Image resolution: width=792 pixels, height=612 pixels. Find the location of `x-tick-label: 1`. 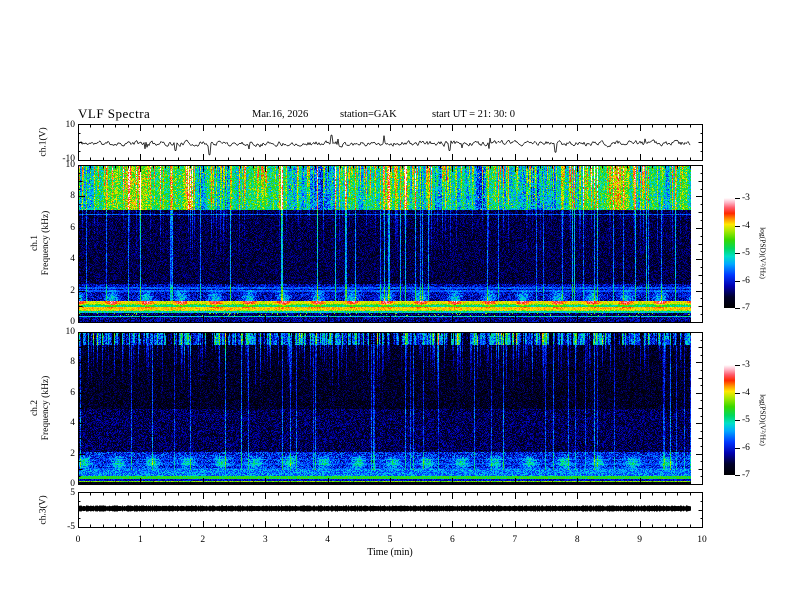

x-tick-label: 1 is located at coordinates (140, 540).